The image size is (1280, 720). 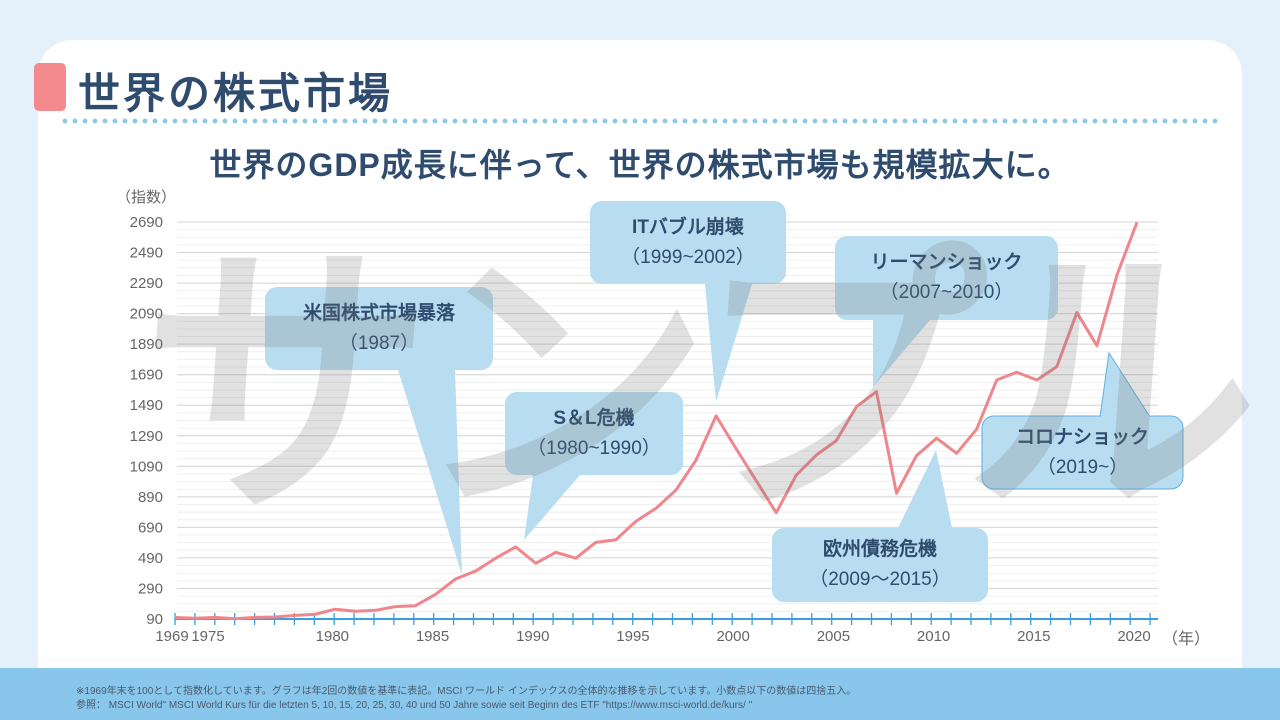 I want to click on y-tick-label: 90, so click(x=154, y=619).